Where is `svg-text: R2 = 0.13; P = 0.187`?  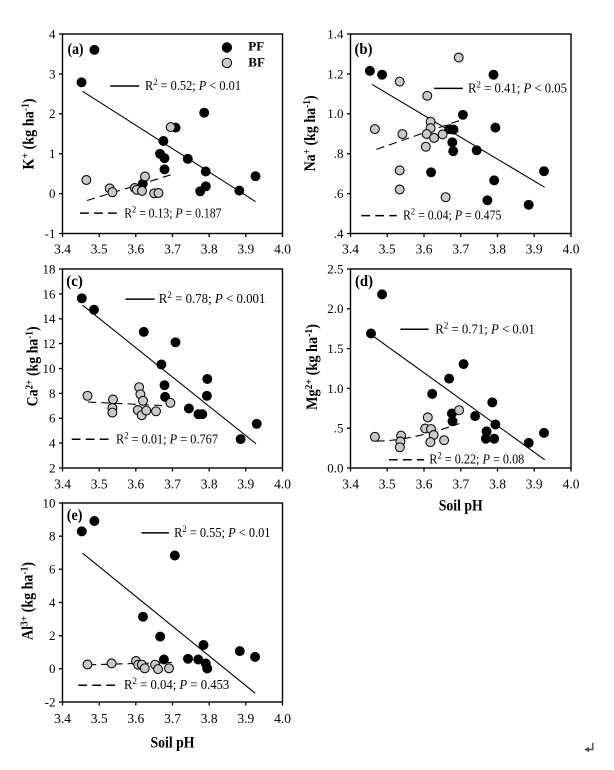 svg-text: R2 = 0.13; P = 0.187 is located at coordinates (173, 213).